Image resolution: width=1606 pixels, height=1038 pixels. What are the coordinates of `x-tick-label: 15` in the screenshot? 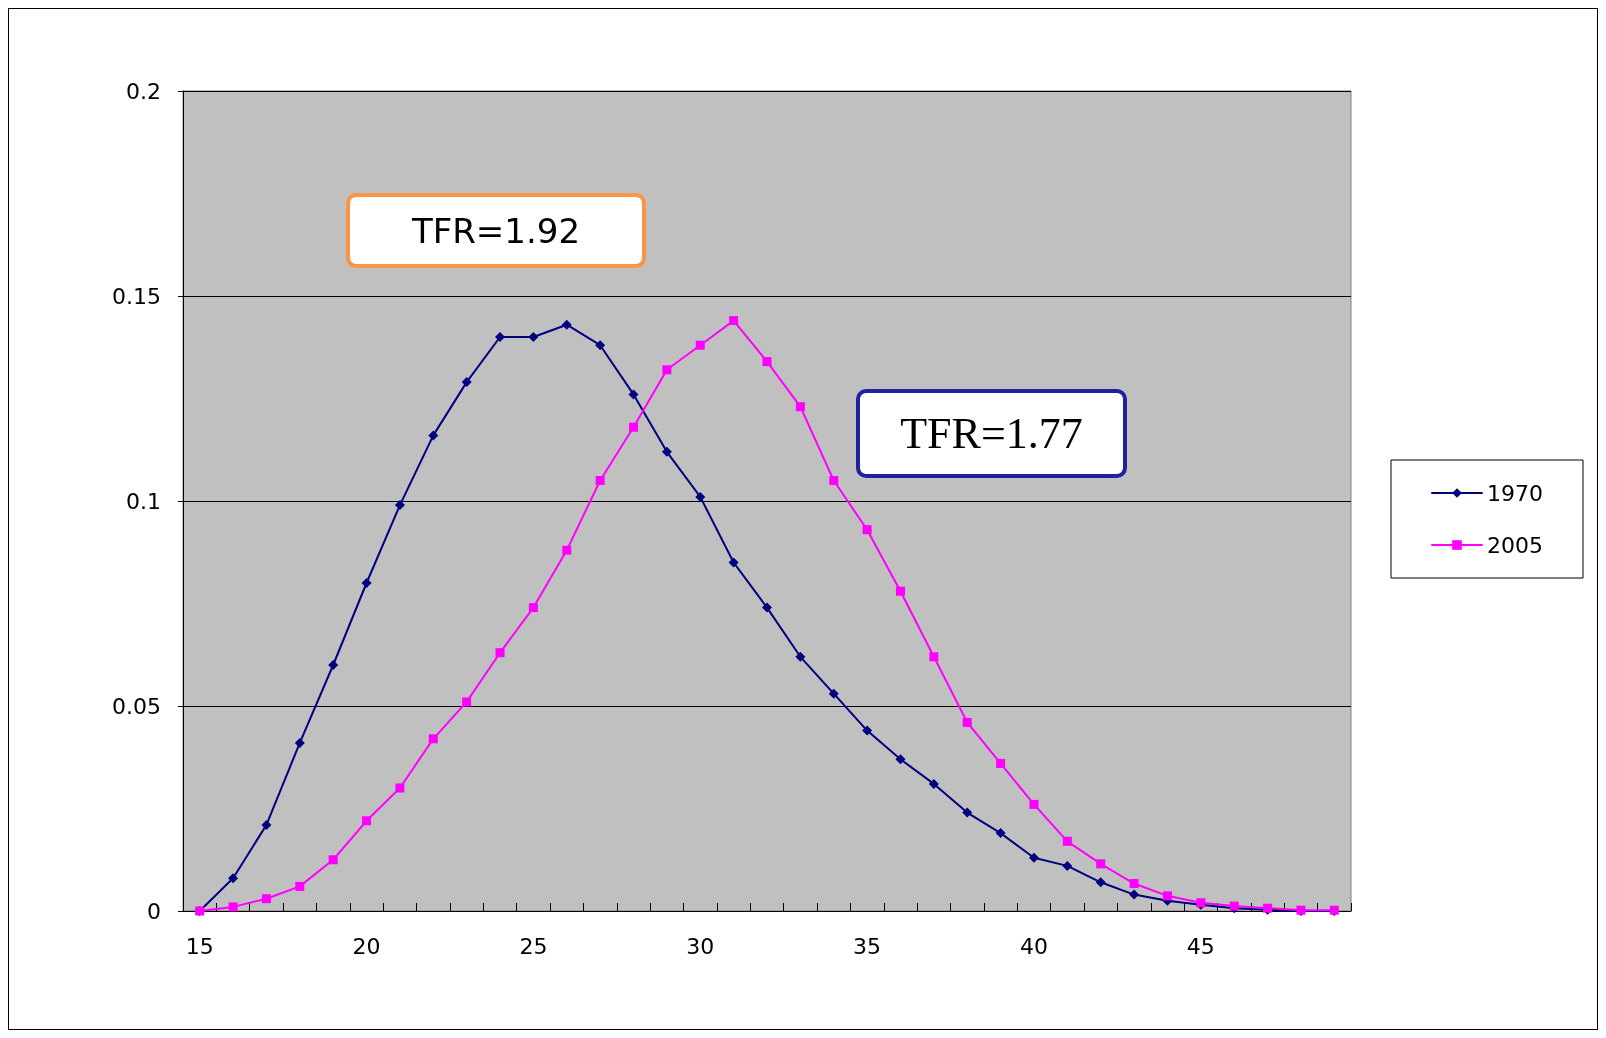 It's located at (199, 946).